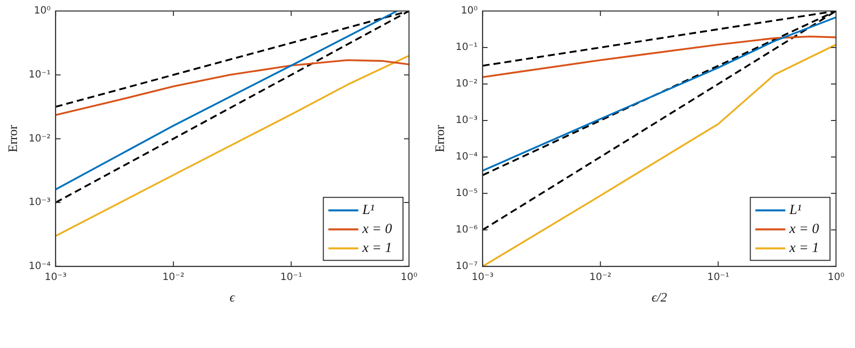  Describe the element at coordinates (660, 297) in the screenshot. I see `x-axis-title: ϵ/2` at that location.